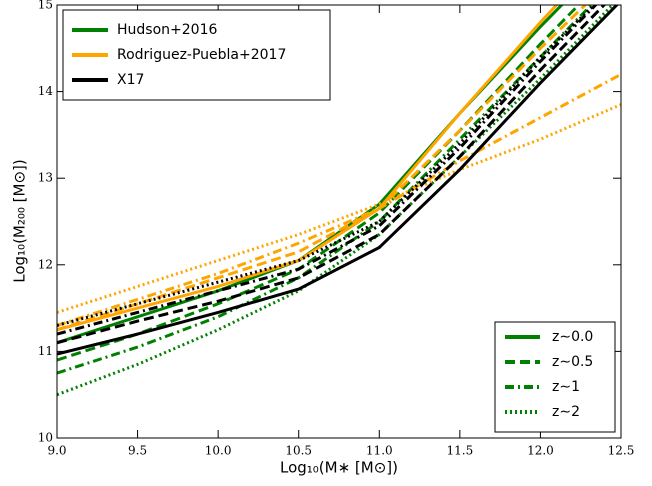 The width and height of the screenshot is (652, 486). Describe the element at coordinates (45, 178) in the screenshot. I see `y-tick-label: 13` at that location.